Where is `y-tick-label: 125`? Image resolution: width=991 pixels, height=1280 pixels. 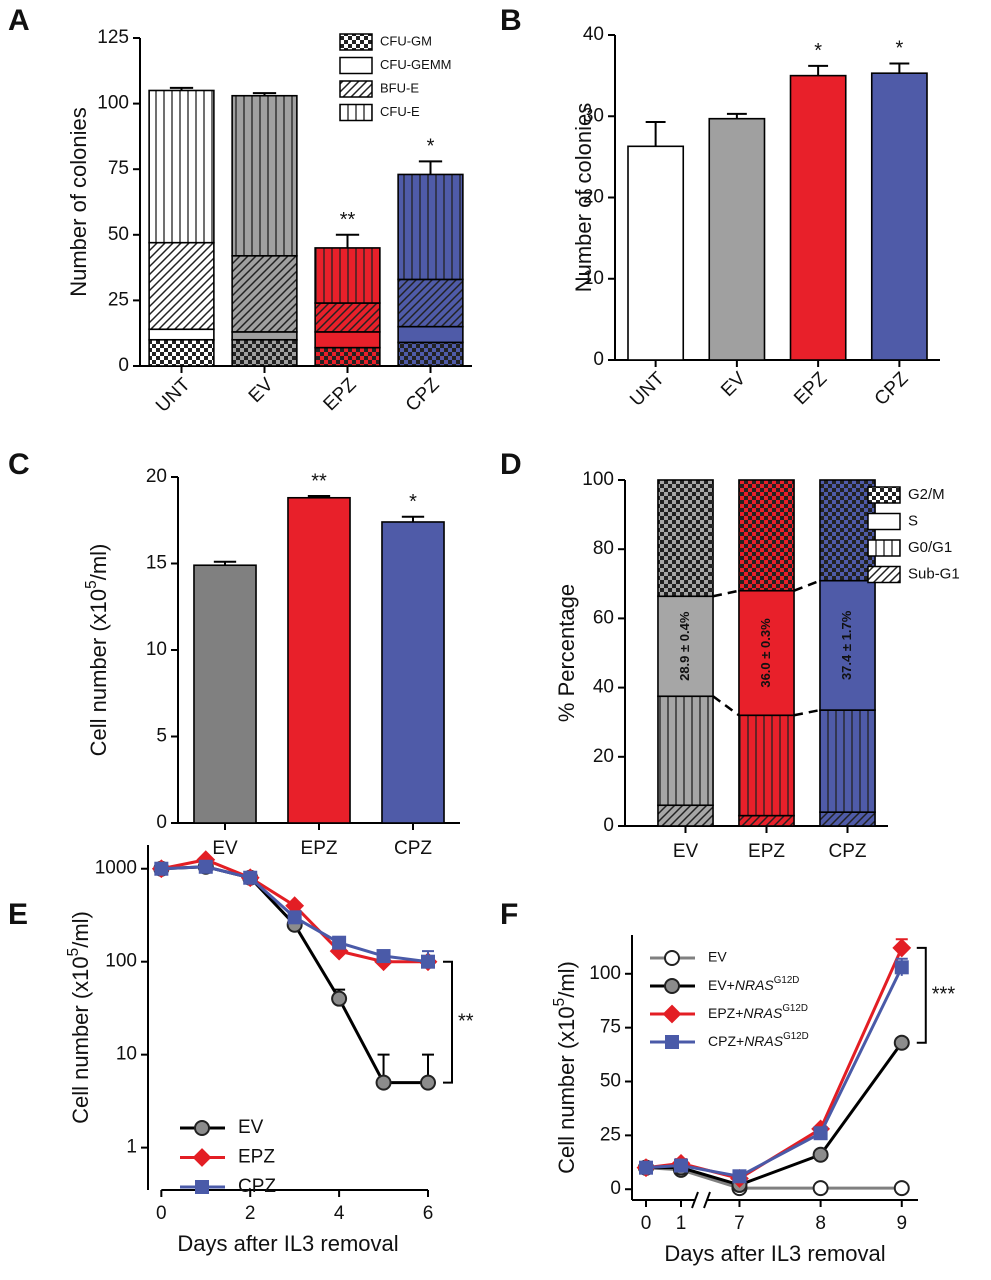 y-tick-label: 125 is located at coordinates (113, 37).